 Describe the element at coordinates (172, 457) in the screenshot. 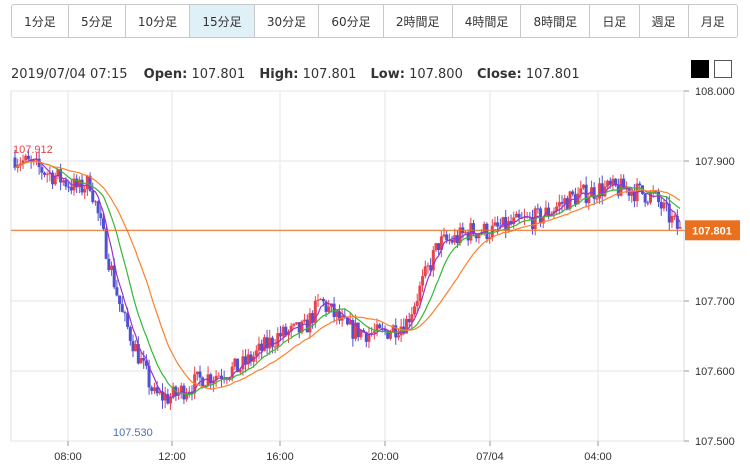

I see `x-tick-label: 12:00` at that location.